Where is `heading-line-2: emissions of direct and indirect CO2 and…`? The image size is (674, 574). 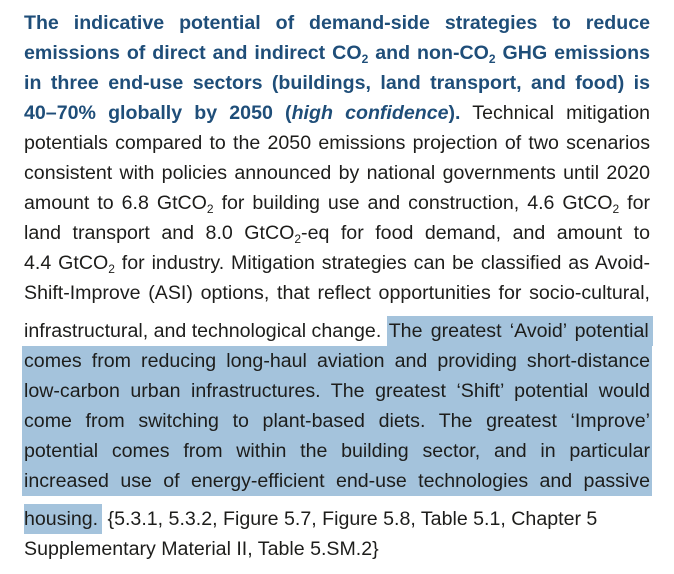
heading-line-2: emissions of direct and indirect CO2 and… is located at coordinates (337, 54).